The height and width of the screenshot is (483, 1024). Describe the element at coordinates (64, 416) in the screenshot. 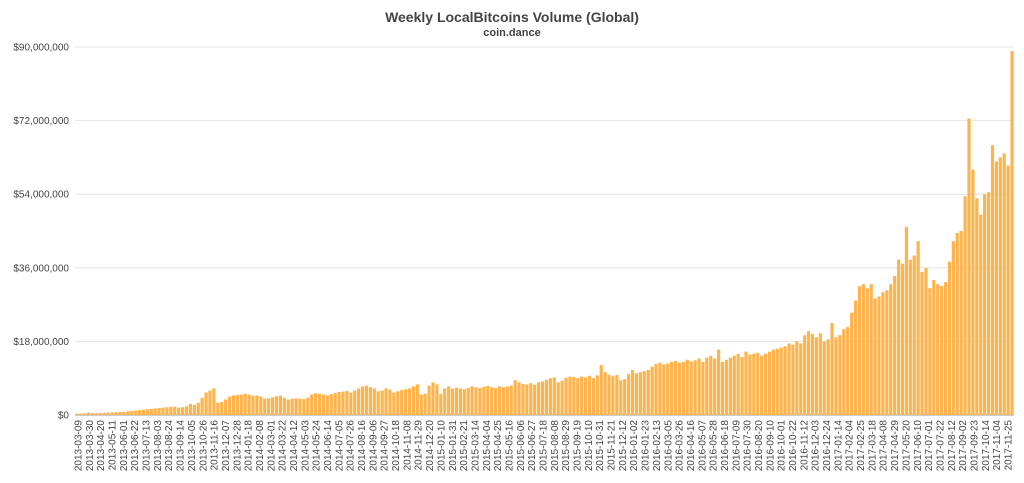

I see `y-tick-label: $0` at that location.